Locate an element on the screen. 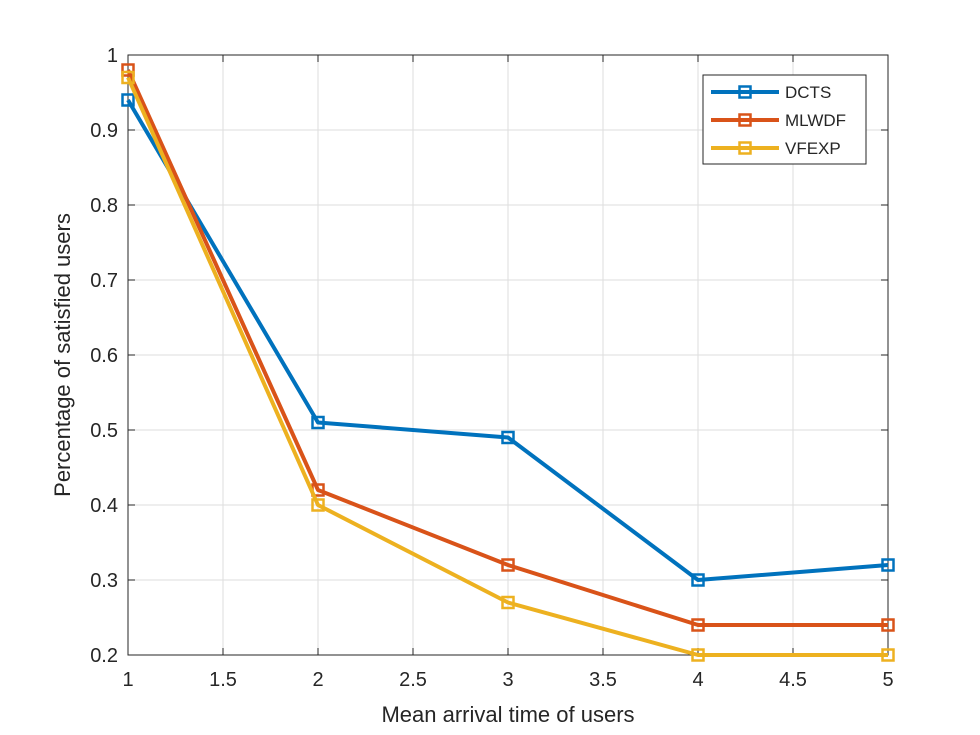  x-tick-labels: 1 1.5 2 2.5 3 3.5 4 4.5 5 is located at coordinates (507, 680).